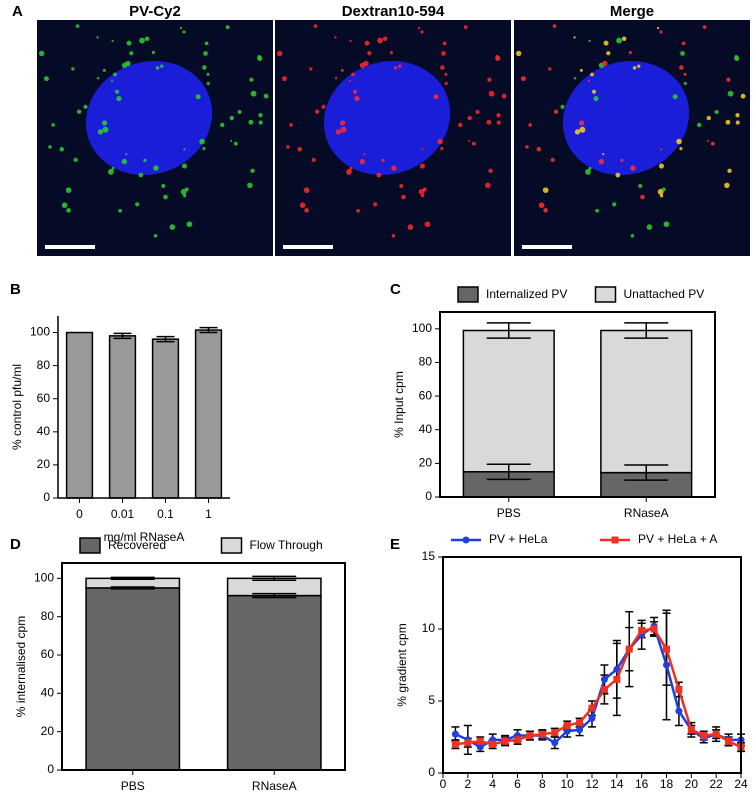 The width and height of the screenshot is (754, 803). What do you see at coordinates (399, 404) in the screenshot?
I see `y-axis-label: % Input cpm` at bounding box center [399, 404].